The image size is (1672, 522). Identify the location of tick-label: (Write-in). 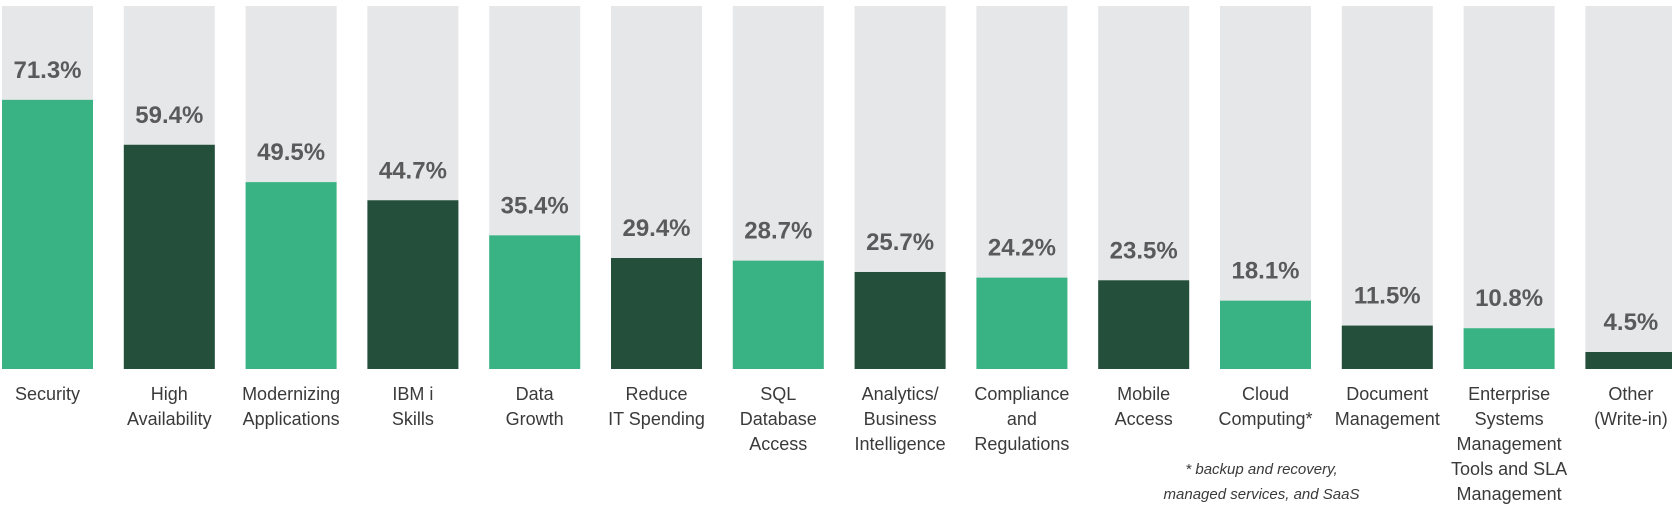
(1631, 419).